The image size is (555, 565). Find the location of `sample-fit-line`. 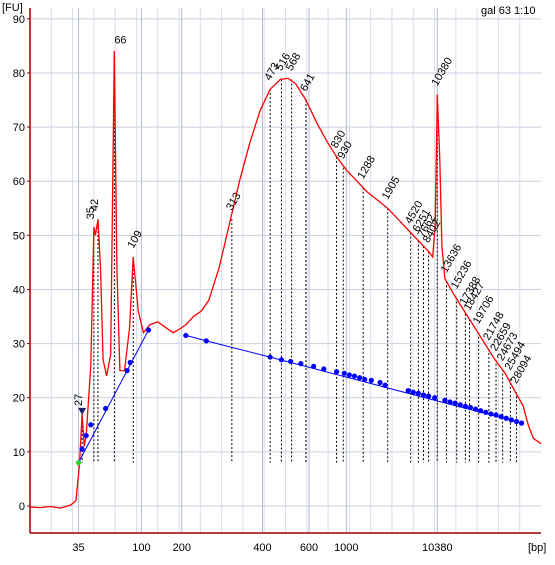

sample-fit-line is located at coordinates (353, 379).